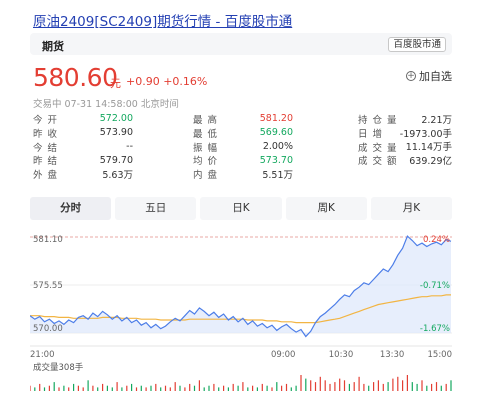 Image resolution: width=488 pixels, height=411 pixels. I want to click on stat-label: 成交量, so click(380, 148).